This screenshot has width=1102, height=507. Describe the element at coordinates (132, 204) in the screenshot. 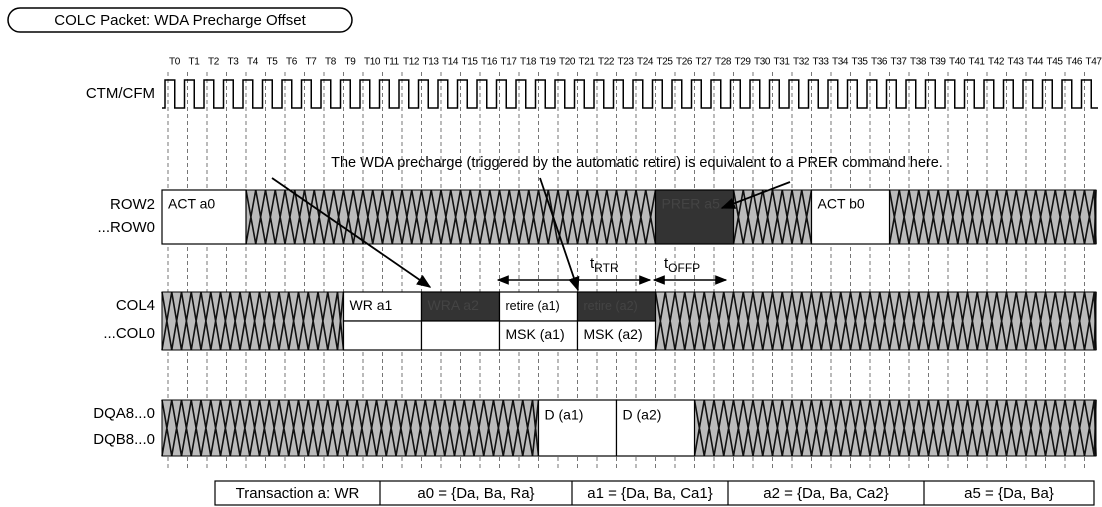

I see `signal-label: ROW2` at that location.